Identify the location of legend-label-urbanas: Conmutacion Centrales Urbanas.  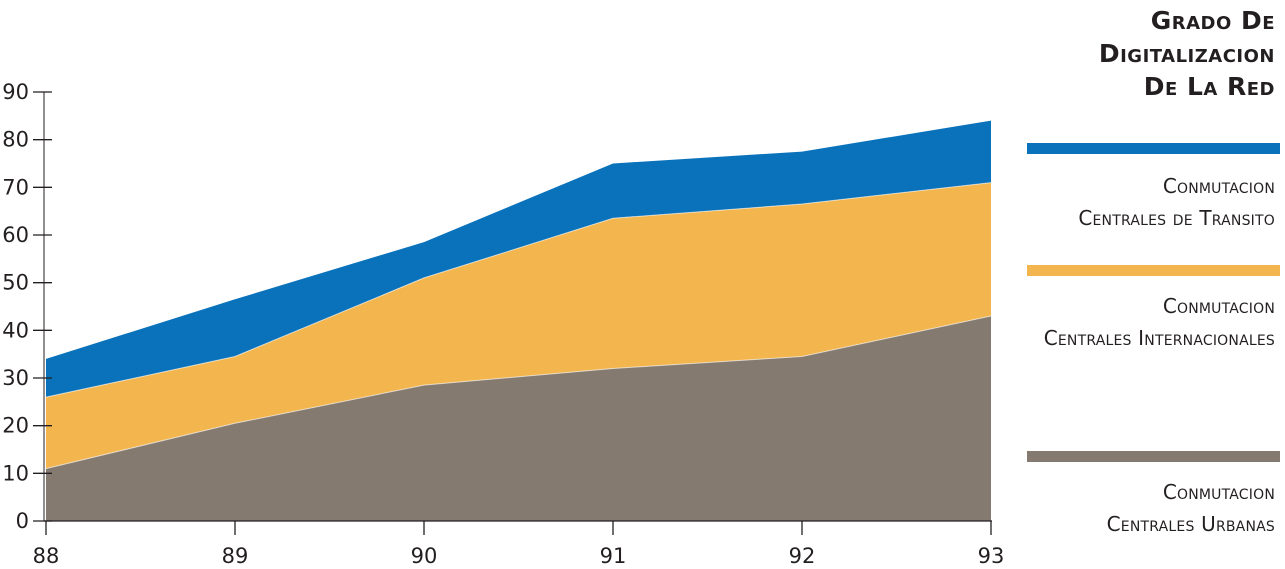
(1125, 508).